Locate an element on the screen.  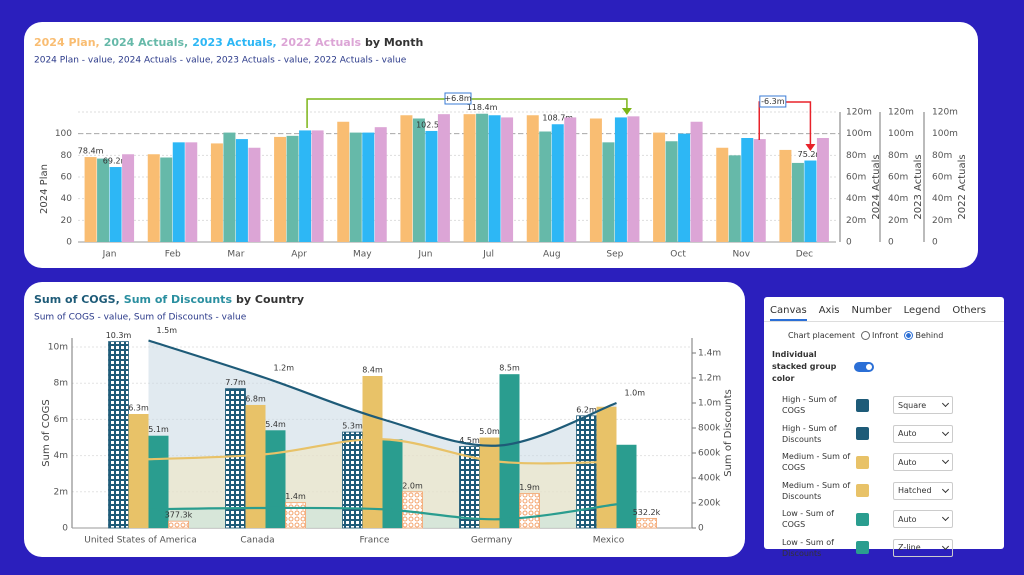
toggle-switch is located at coordinates (864, 367).